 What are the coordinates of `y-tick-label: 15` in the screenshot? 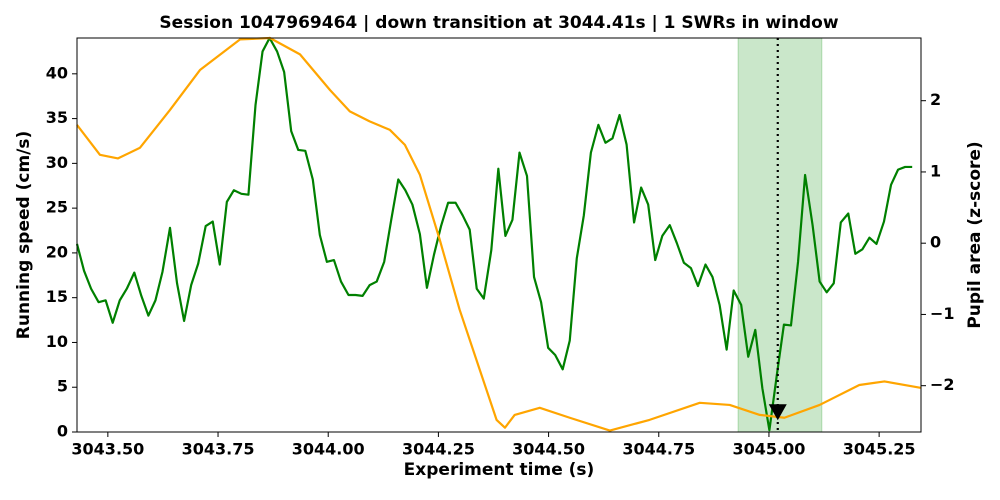 It's located at (57, 296).